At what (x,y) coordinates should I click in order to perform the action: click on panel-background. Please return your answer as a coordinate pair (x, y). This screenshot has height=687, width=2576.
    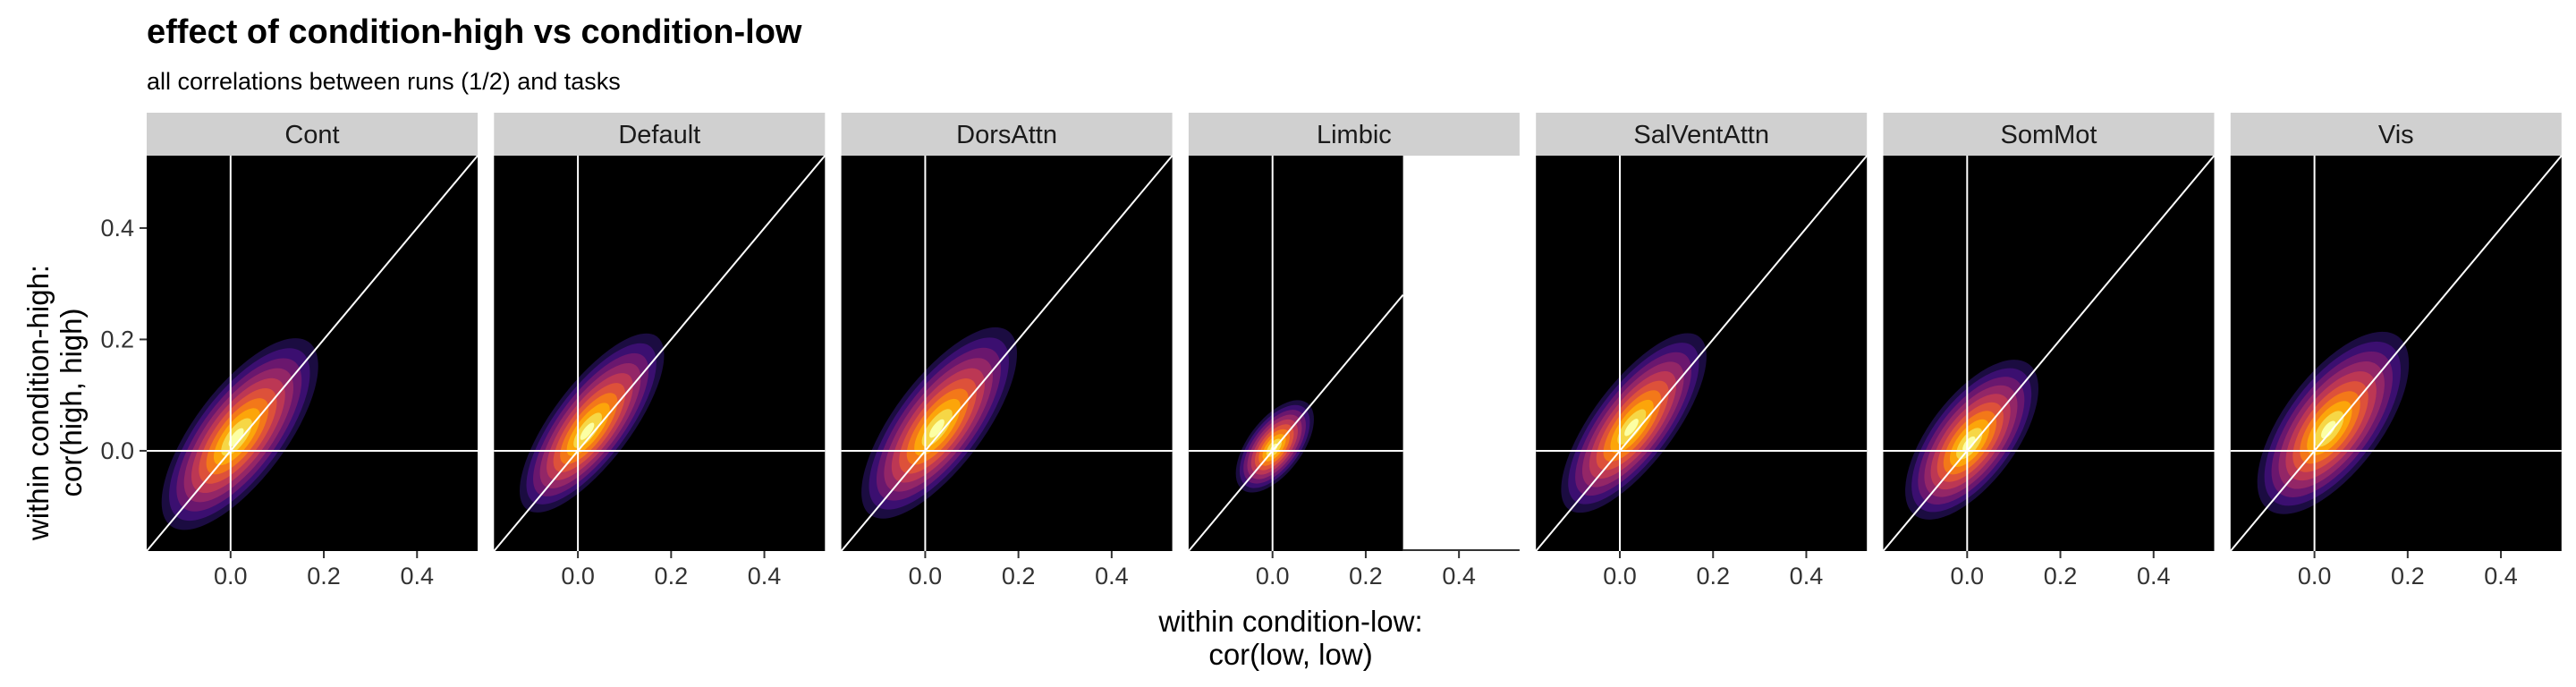
    Looking at the image, I should click on (1295, 353).